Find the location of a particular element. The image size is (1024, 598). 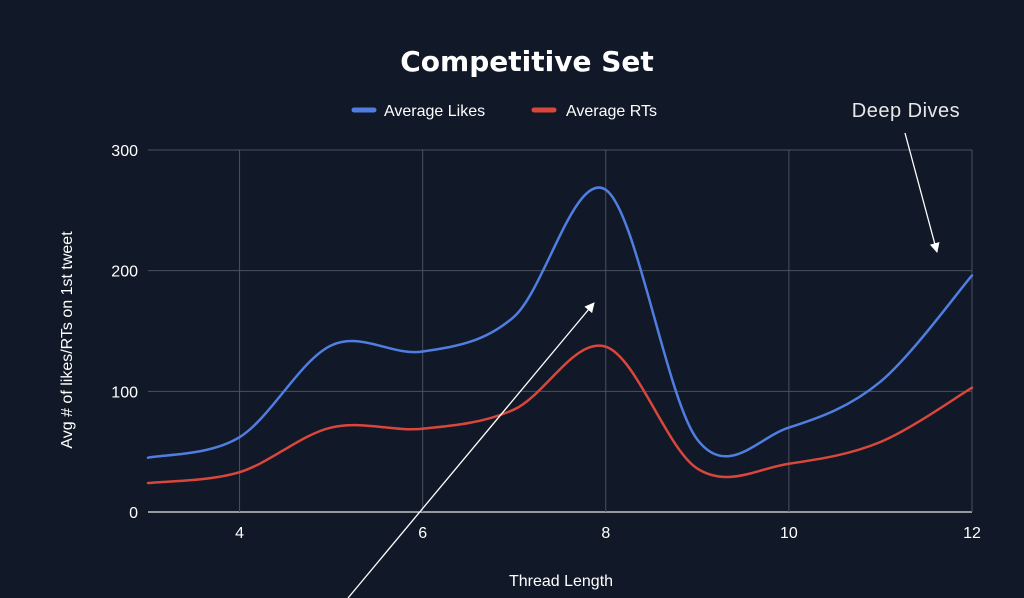

x-axis-ticks: 4 6 8 10 12 is located at coordinates (608, 533).